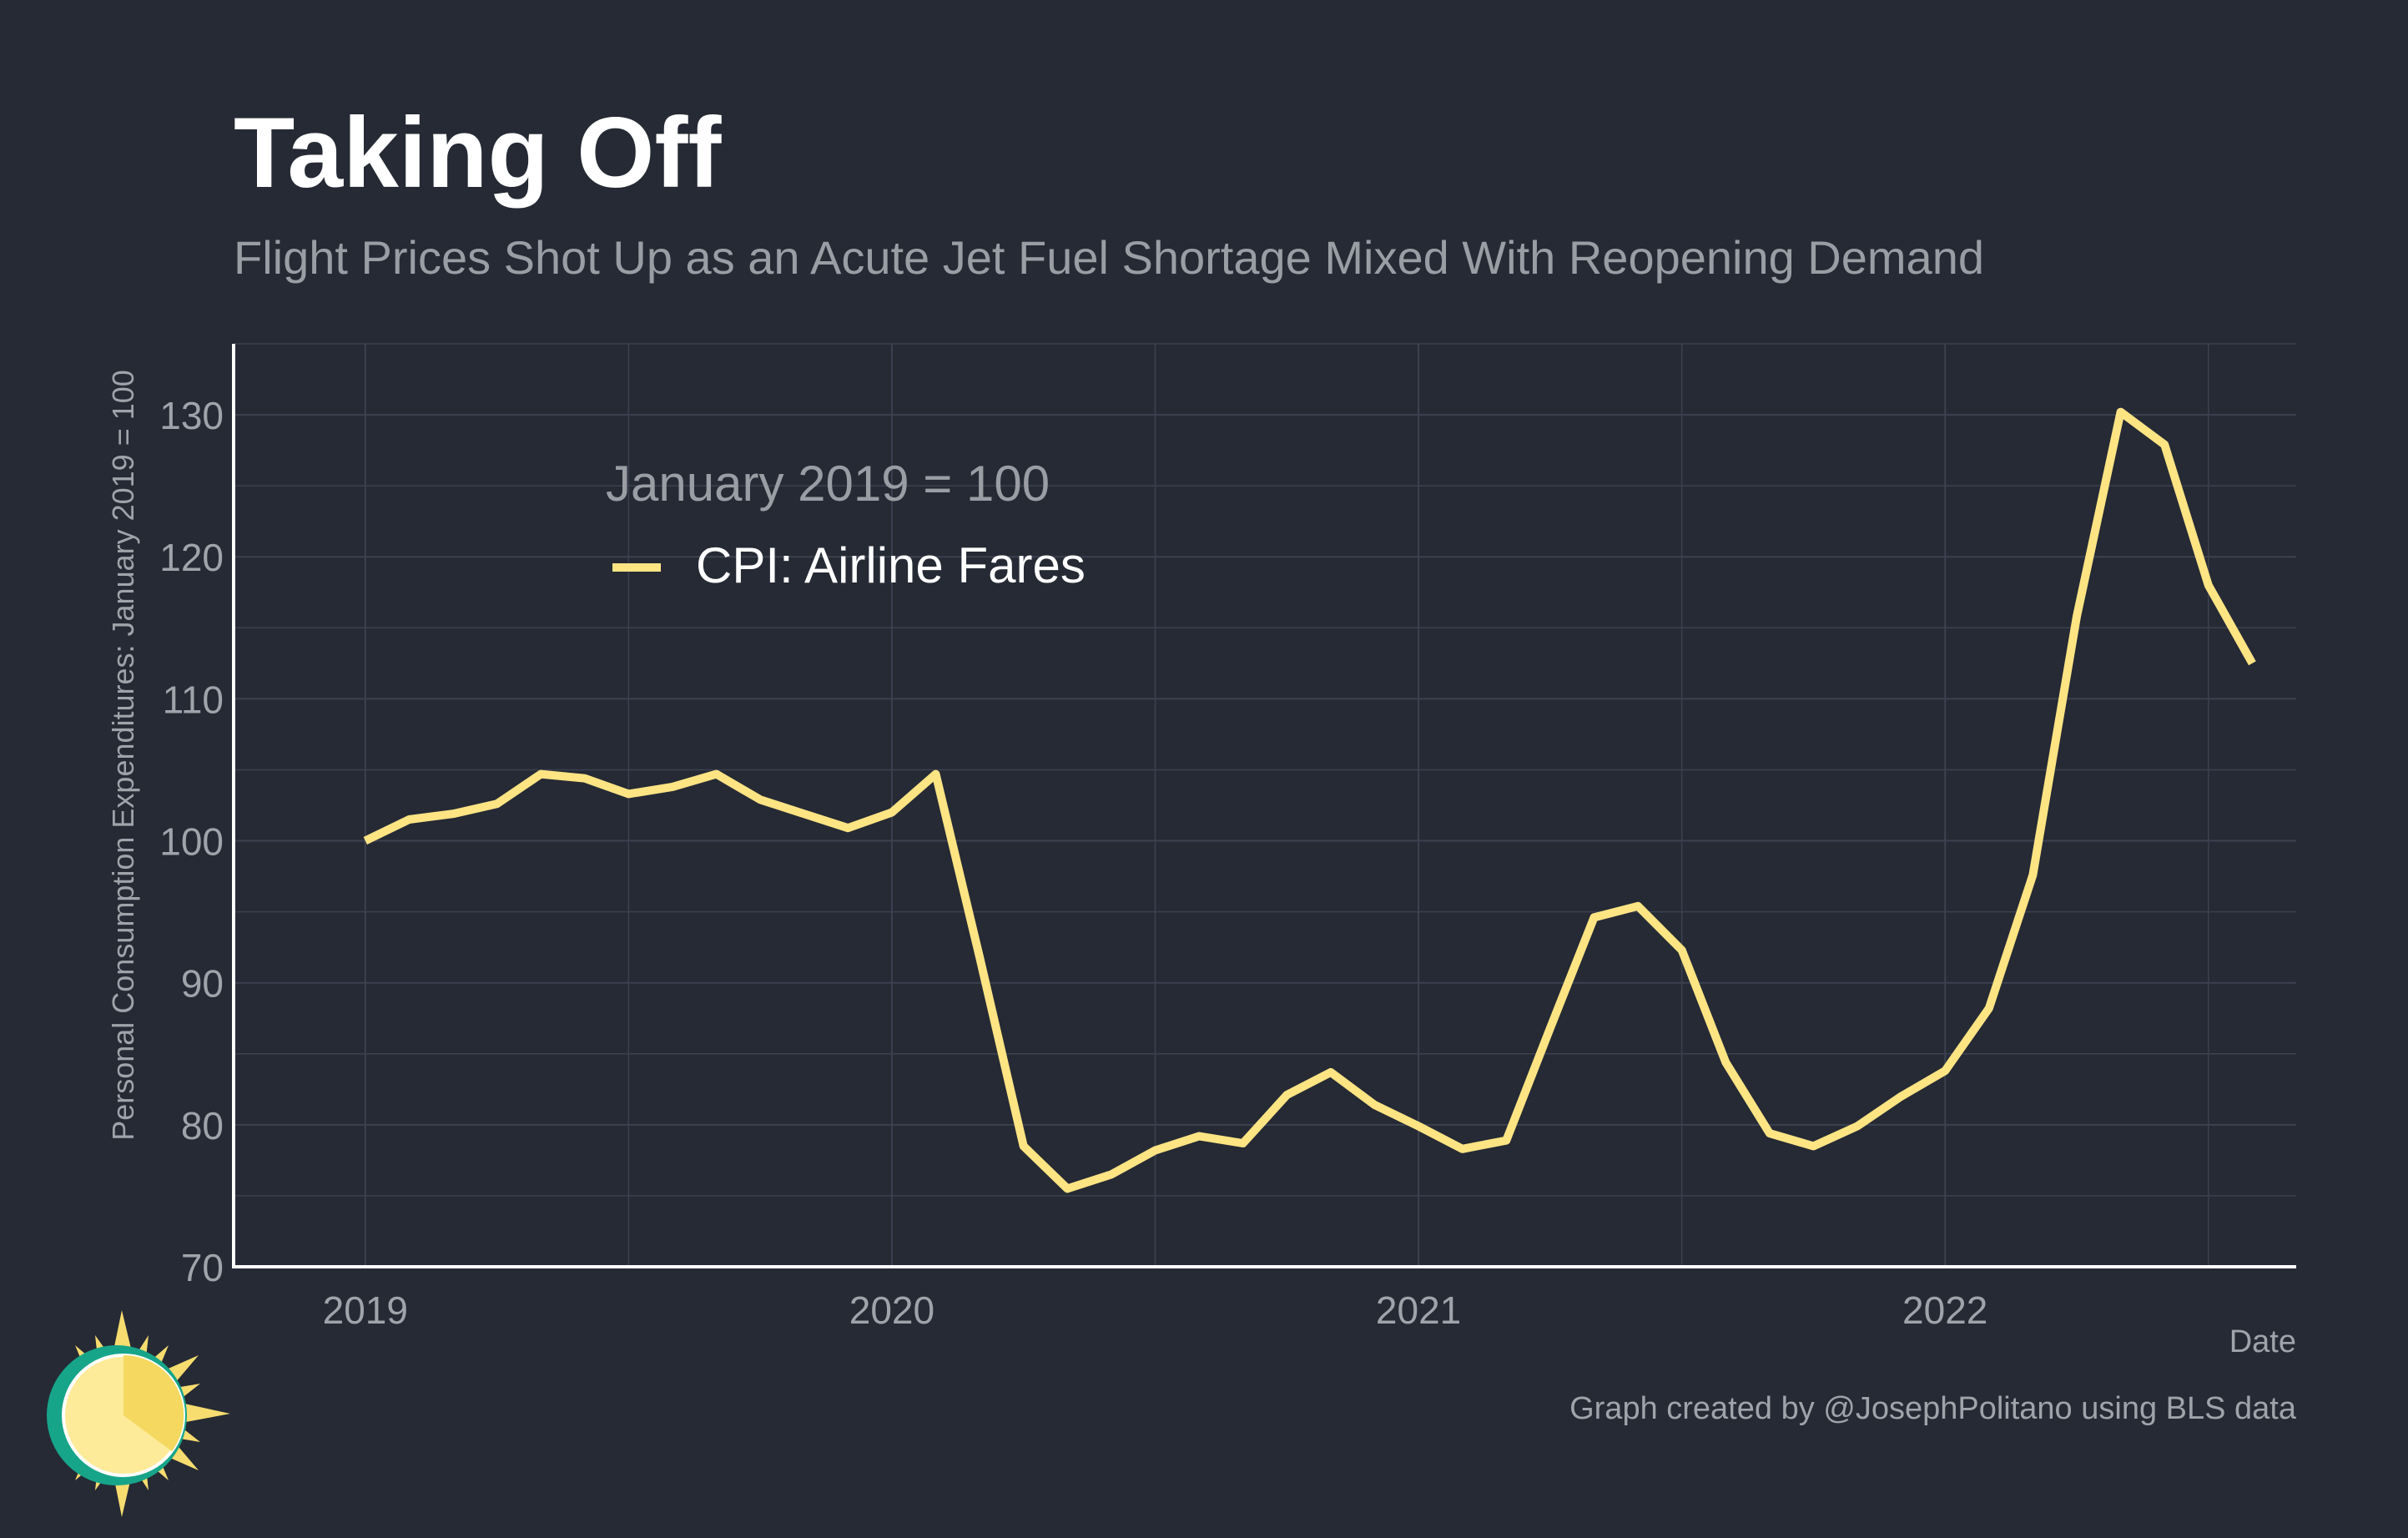 This screenshot has width=2408, height=1538. I want to click on y-tick-labels: 70 80 90 100 110 120 130, so click(191, 841).